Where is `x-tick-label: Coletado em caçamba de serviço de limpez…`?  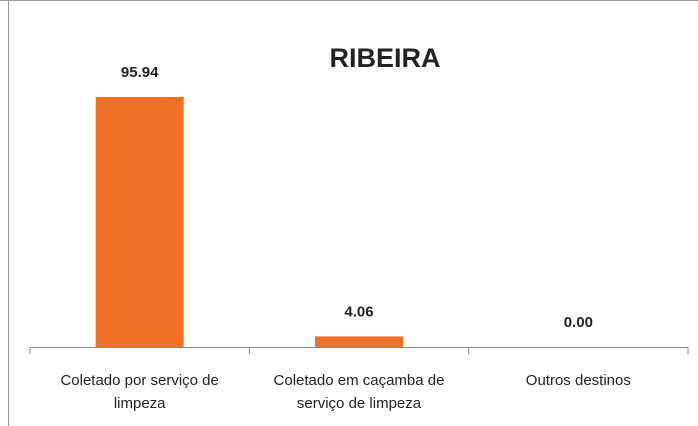 x-tick-label: Coletado em caçamba de serviço de limpez… is located at coordinates (359, 392).